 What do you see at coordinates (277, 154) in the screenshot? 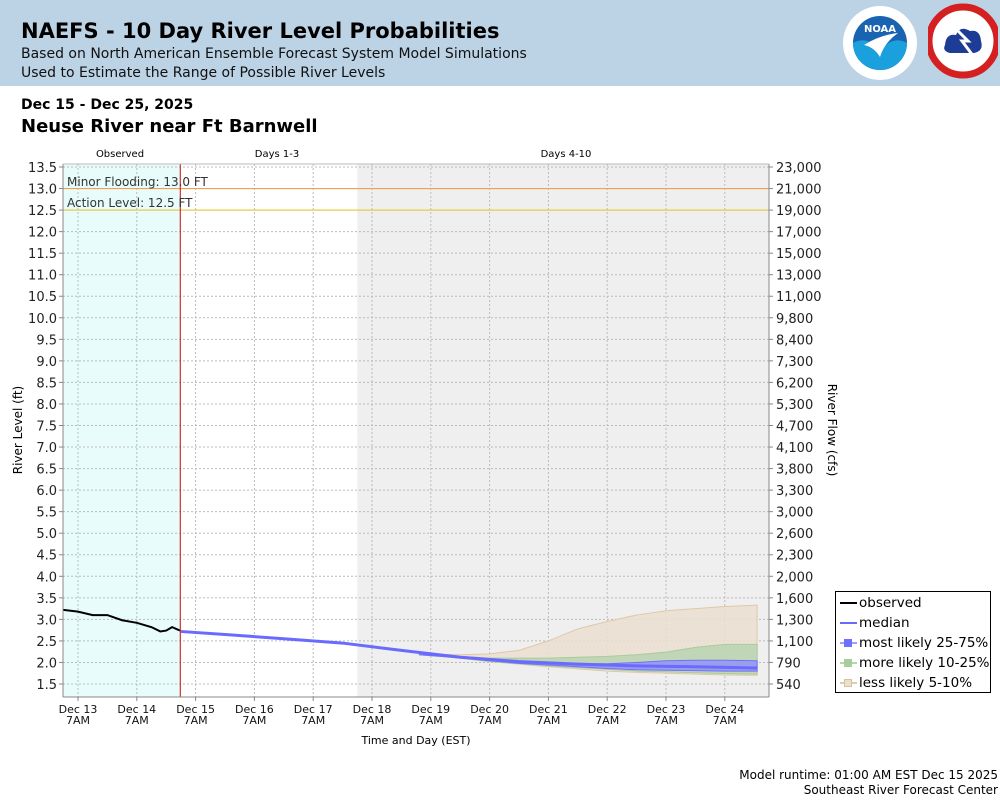
I see `section-label-days-1-3: Days 1-3` at bounding box center [277, 154].